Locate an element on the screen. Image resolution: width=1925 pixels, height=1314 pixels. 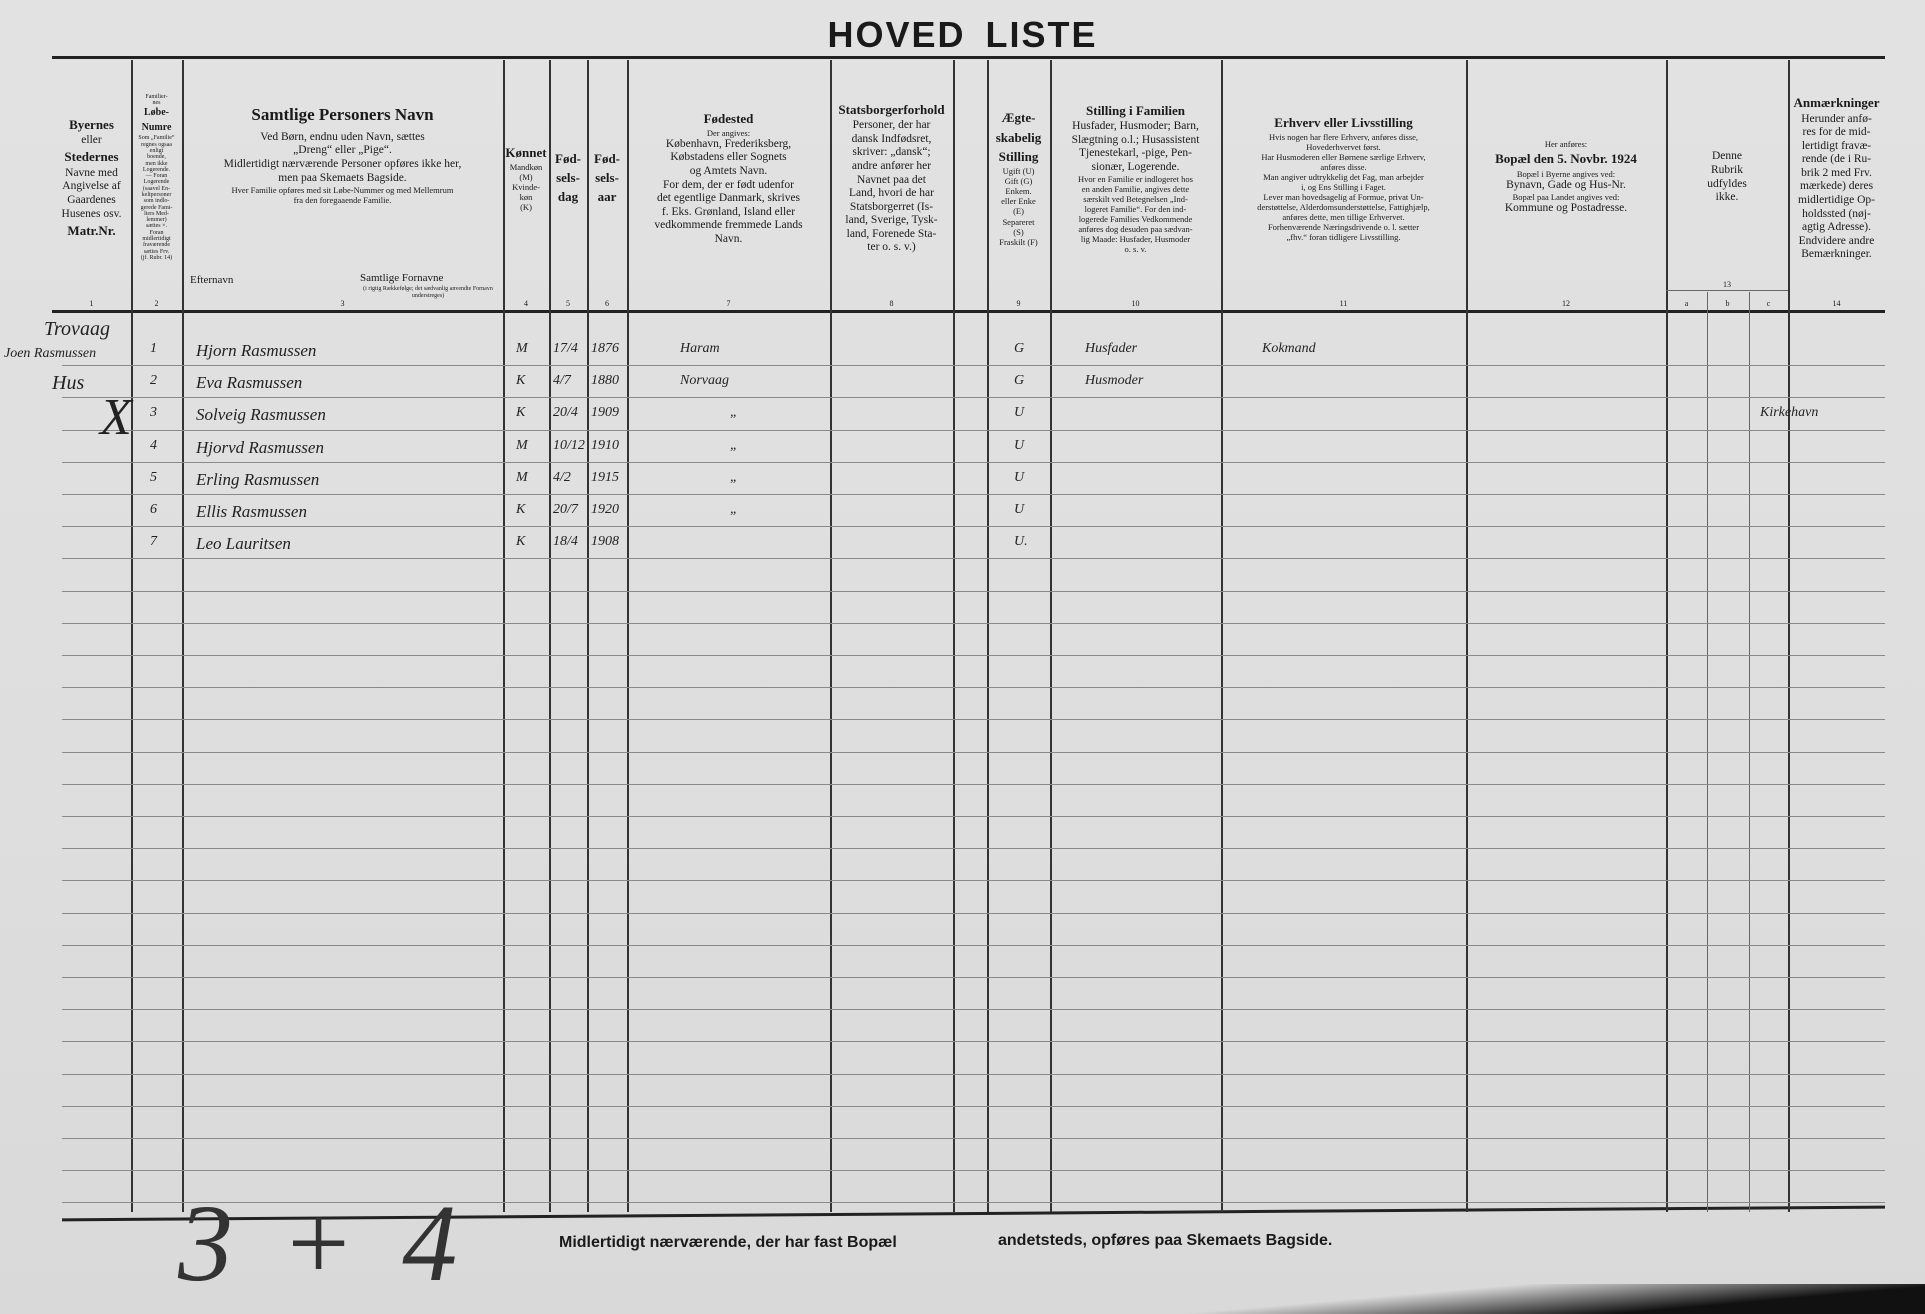
header-line: liers Med- is located at coordinates (156, 213).